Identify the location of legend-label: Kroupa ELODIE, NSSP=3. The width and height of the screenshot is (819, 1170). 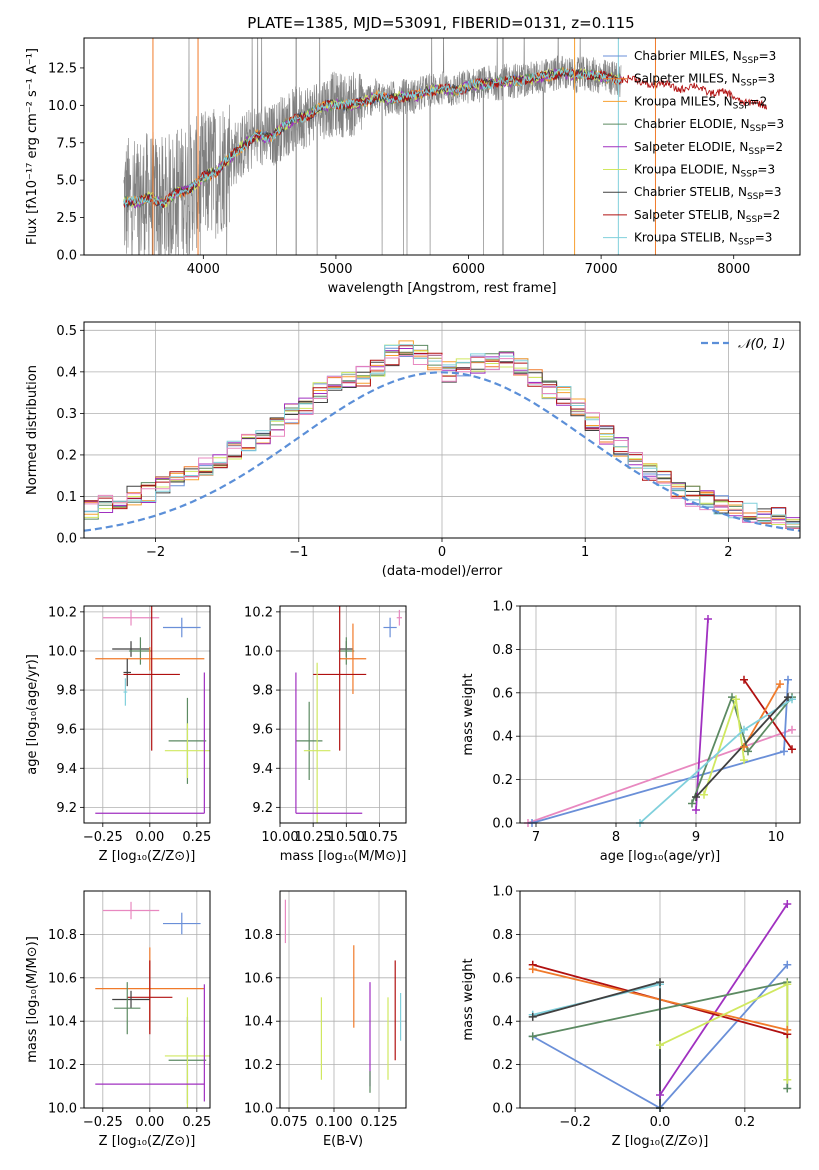
(704, 171).